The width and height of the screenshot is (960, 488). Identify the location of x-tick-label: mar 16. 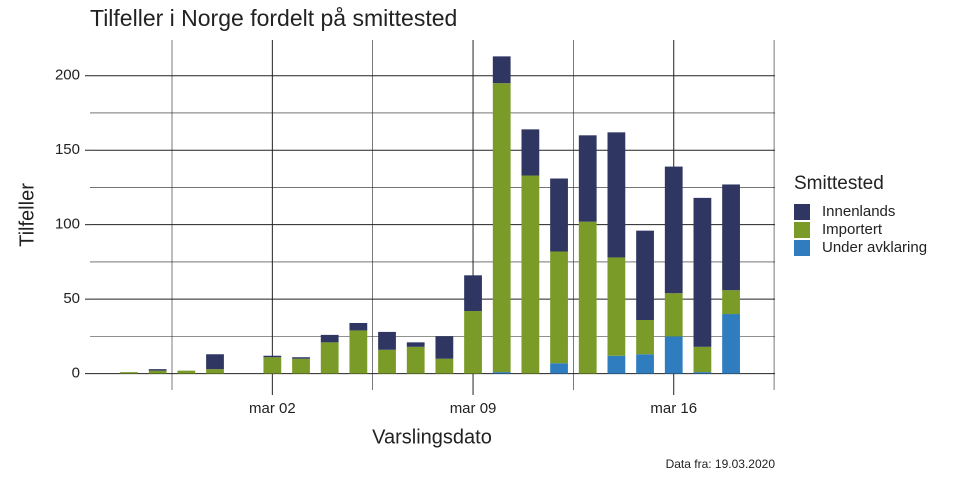
(673, 408).